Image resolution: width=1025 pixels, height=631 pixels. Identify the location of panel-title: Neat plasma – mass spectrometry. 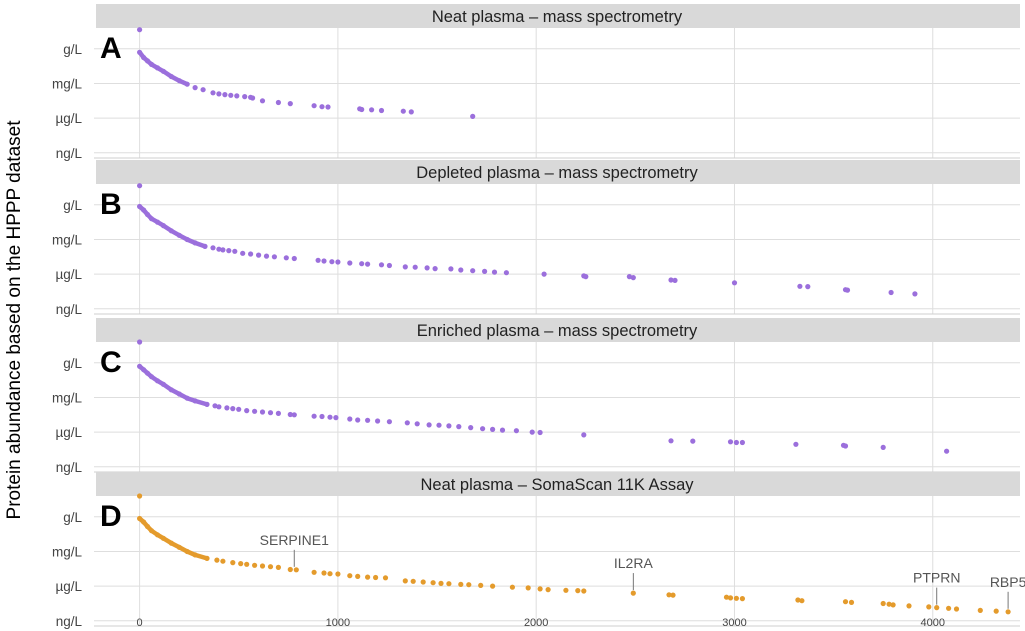
(557, 17).